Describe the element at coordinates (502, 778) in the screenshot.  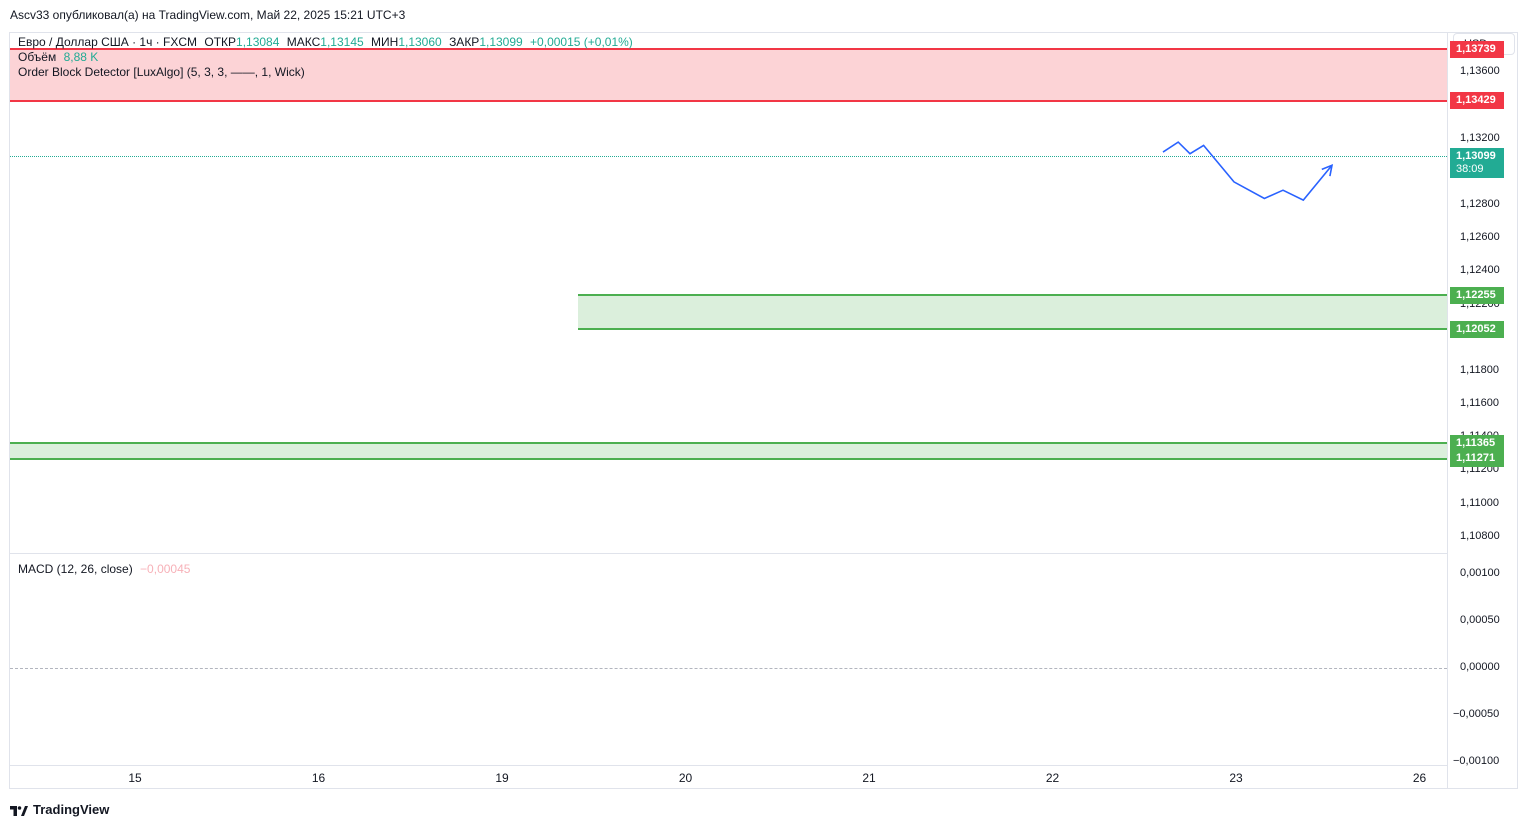
I see `time-tick-label: 19` at that location.